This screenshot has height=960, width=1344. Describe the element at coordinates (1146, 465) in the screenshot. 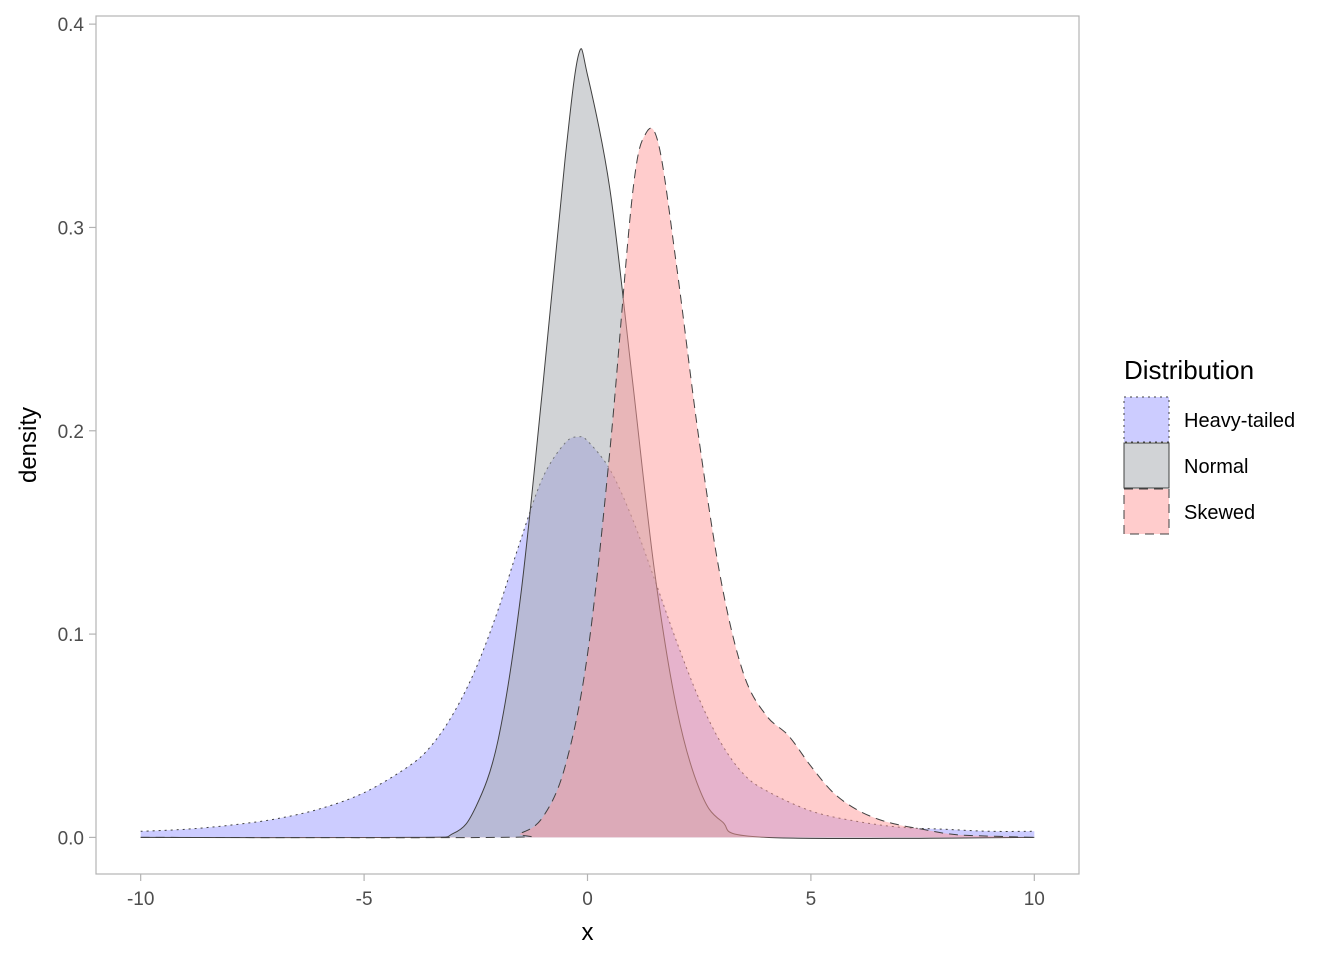

I see `legend-key-normal` at that location.